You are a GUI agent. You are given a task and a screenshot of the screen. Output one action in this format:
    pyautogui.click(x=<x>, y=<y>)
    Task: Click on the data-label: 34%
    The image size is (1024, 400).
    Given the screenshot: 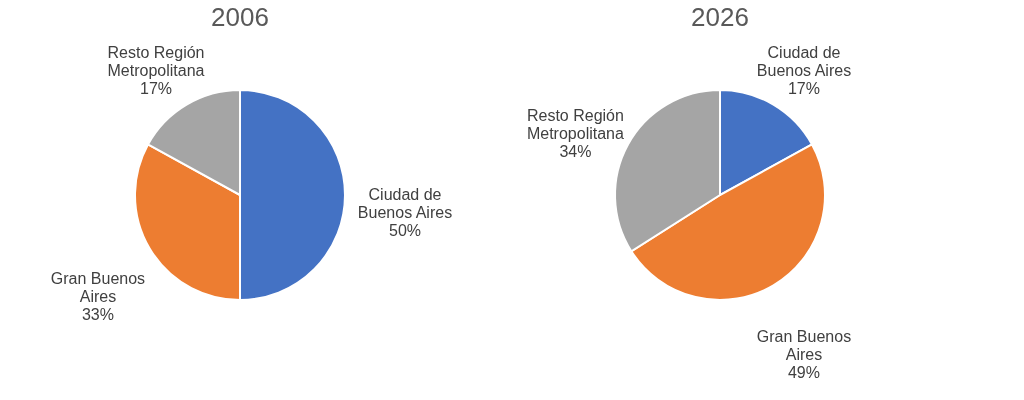 What is the action you would take?
    pyautogui.click(x=575, y=151)
    